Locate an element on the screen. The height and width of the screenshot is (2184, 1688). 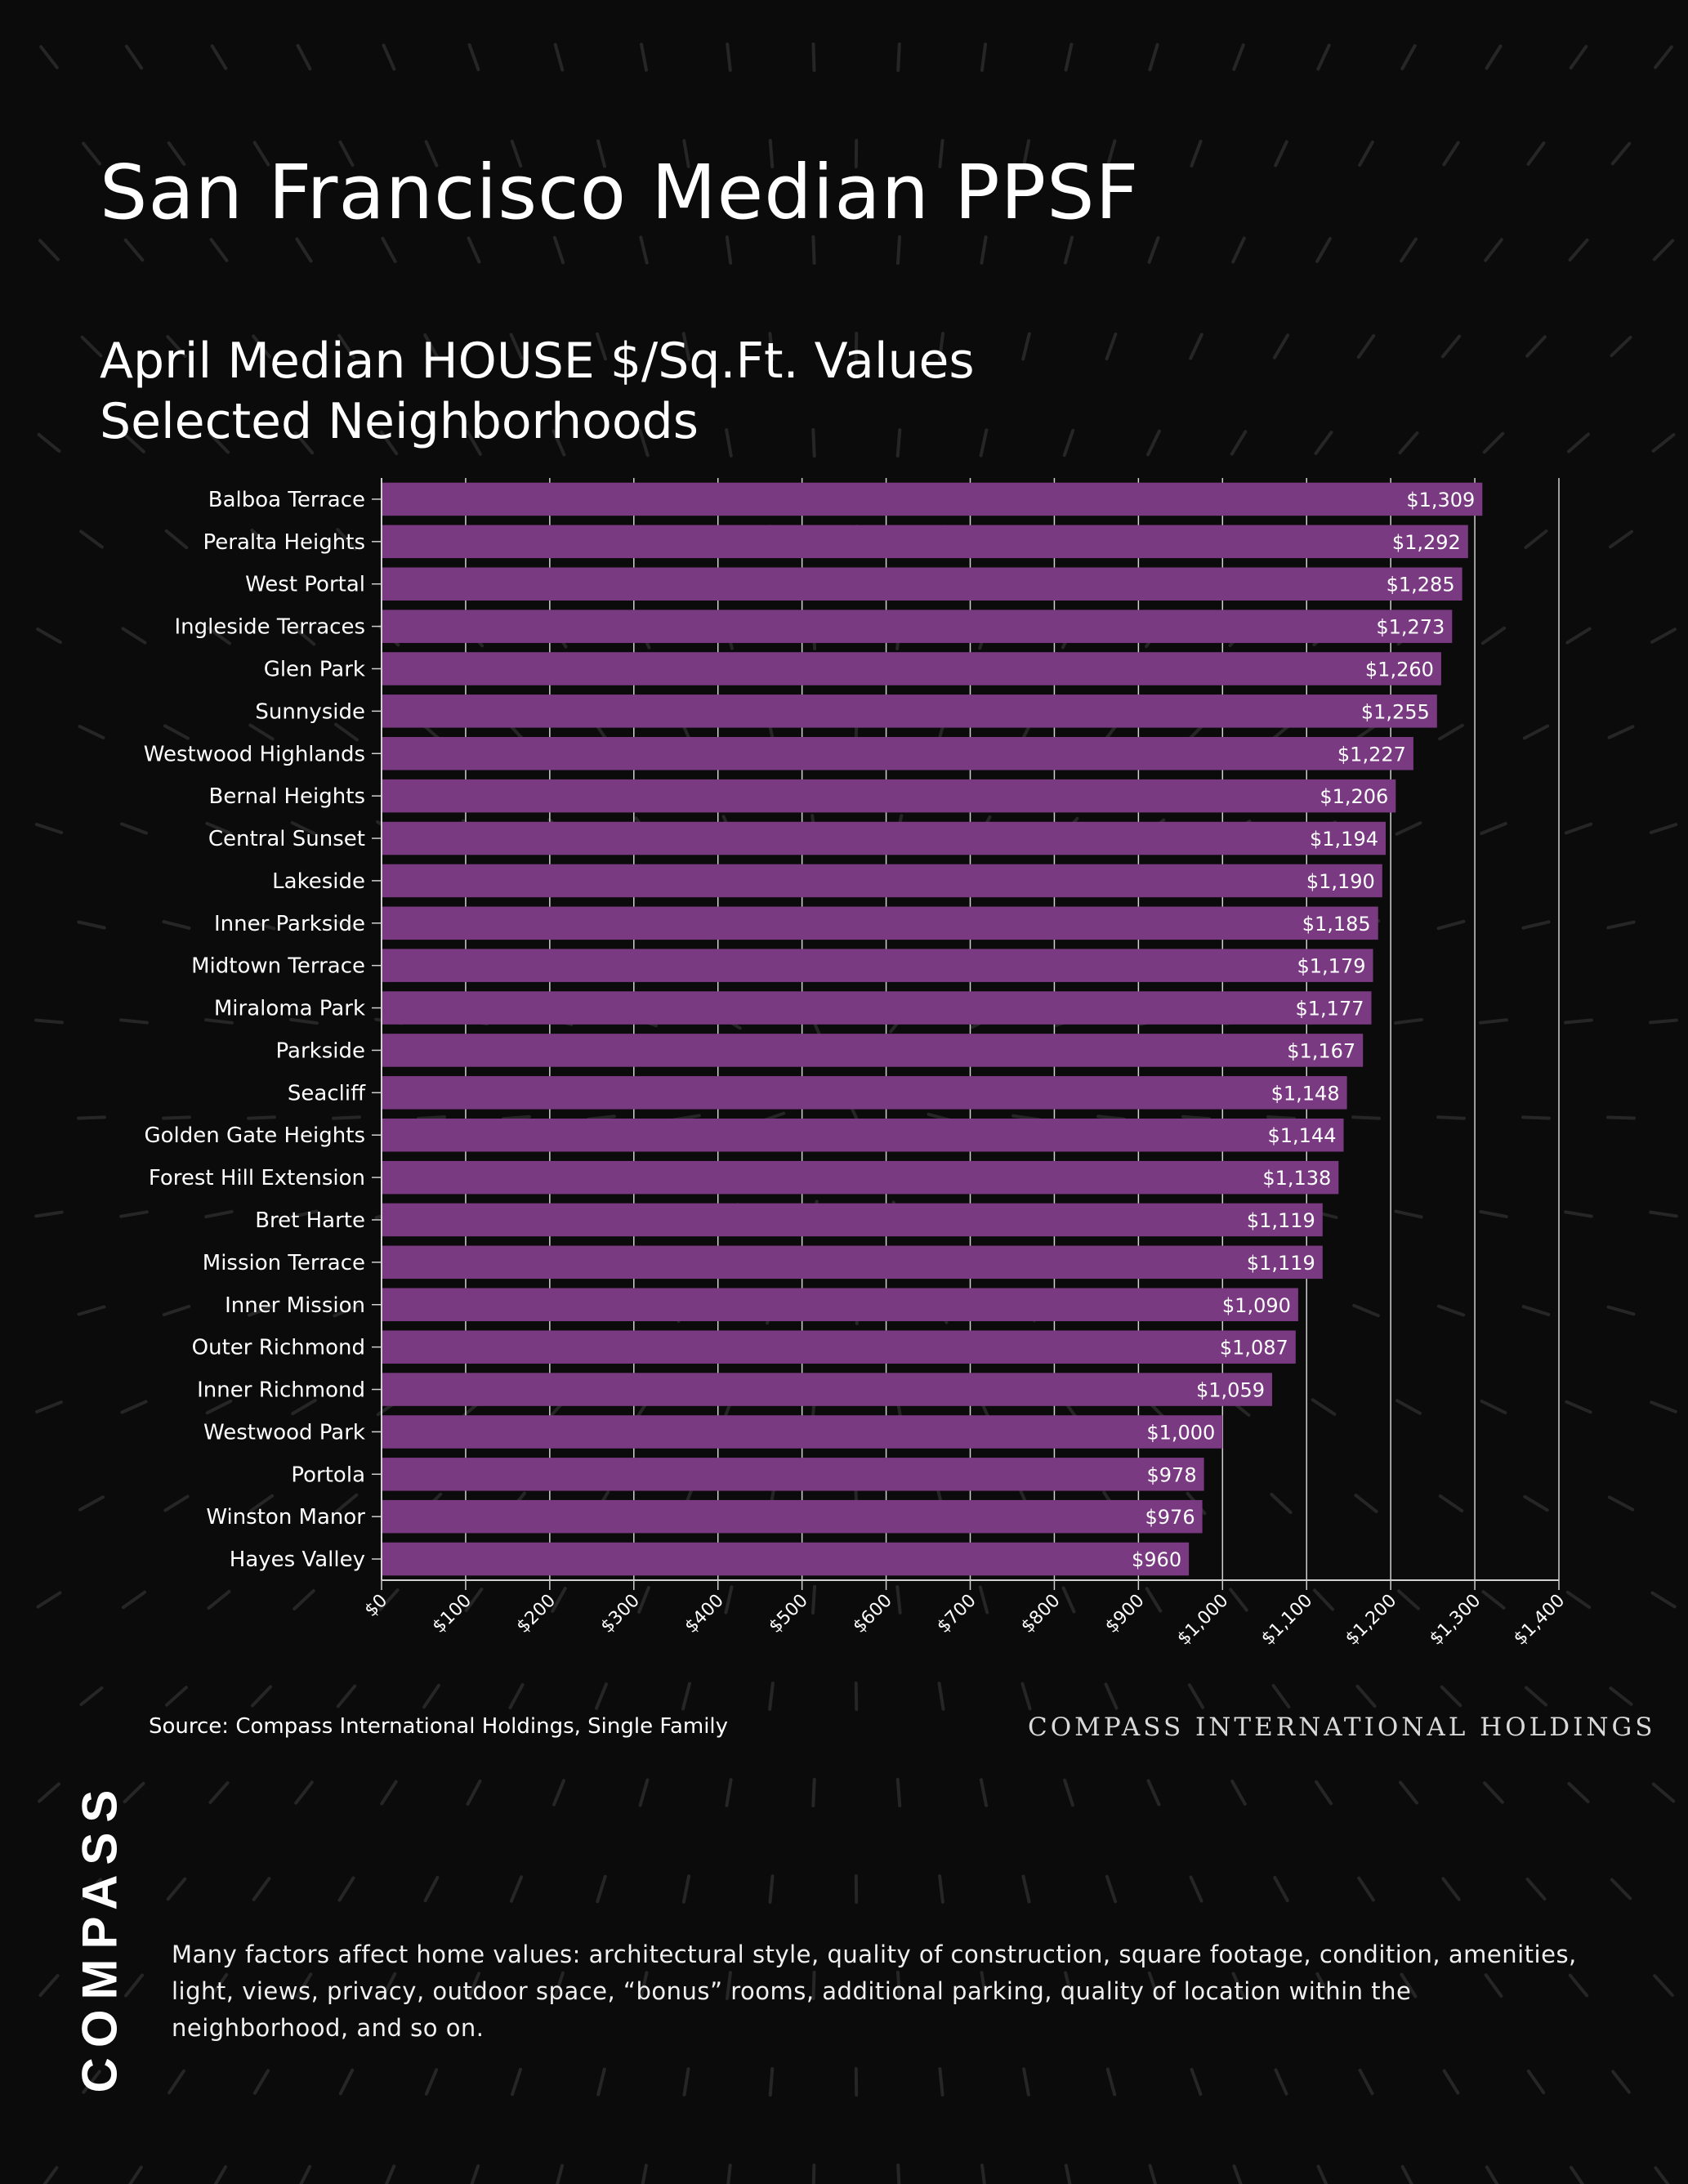
bar-value-label: $1,119 is located at coordinates (1281, 1220).